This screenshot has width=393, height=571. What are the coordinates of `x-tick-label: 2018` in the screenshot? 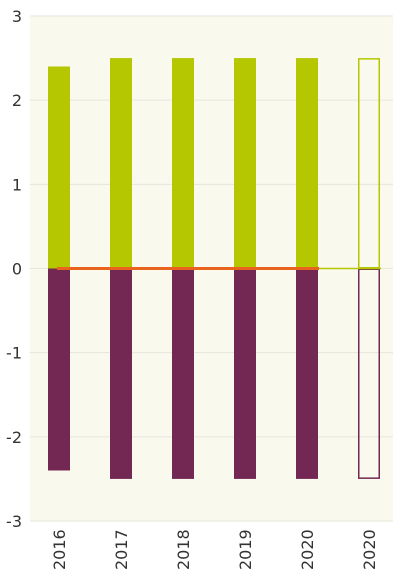 It's located at (183, 549).